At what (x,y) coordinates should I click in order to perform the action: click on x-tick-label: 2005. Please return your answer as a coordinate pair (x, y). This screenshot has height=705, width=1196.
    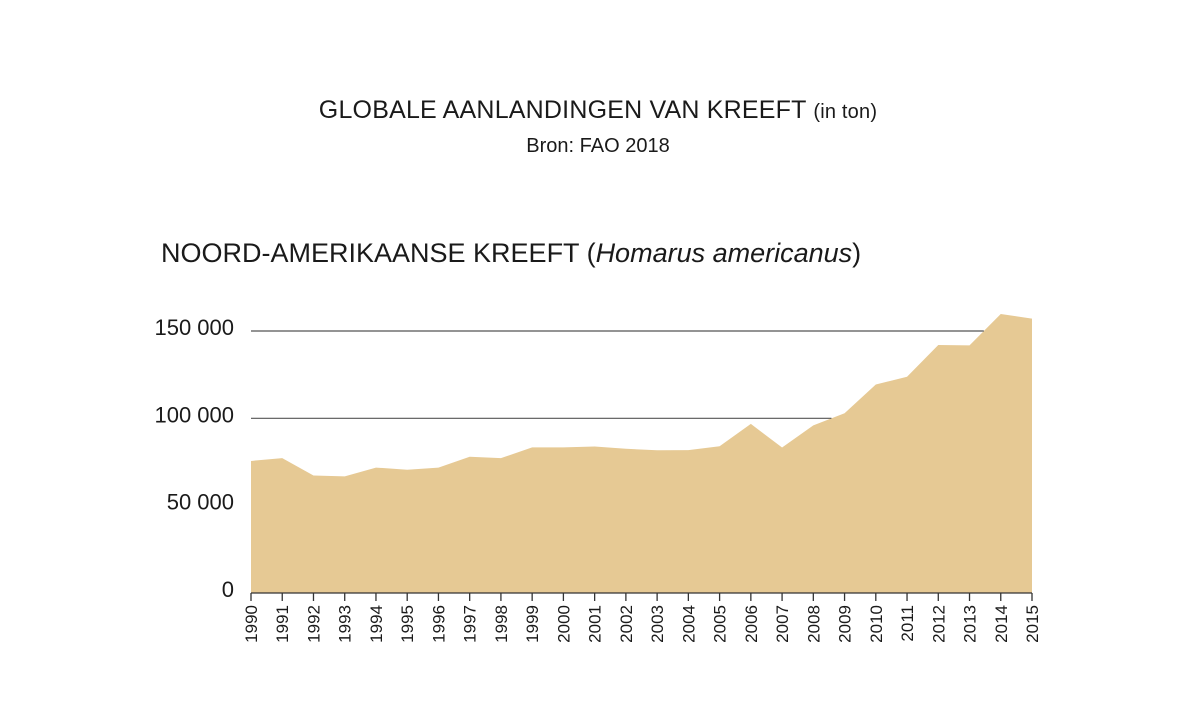
    Looking at the image, I should click on (720, 624).